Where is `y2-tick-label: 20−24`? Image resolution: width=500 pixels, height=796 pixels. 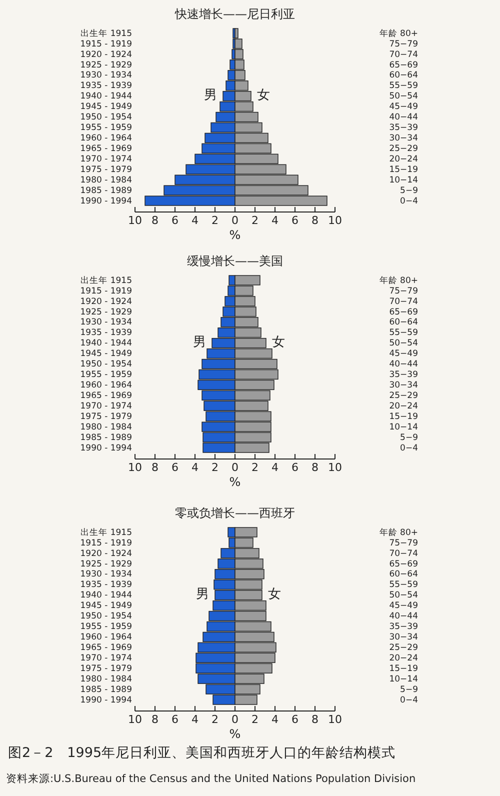 y2-tick-label: 20−24 is located at coordinates (403, 407).